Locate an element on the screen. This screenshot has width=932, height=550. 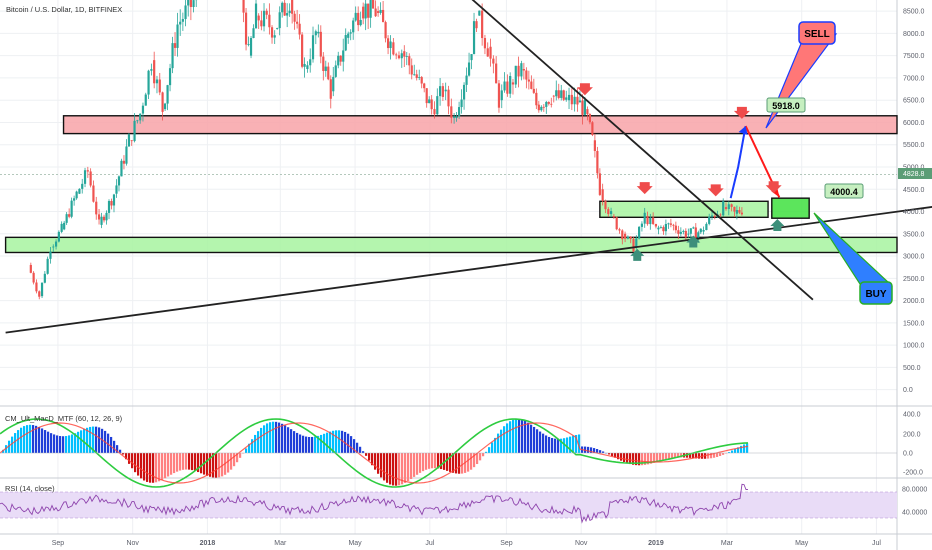
projection-up-value: 5918.0 is located at coordinates (786, 106).